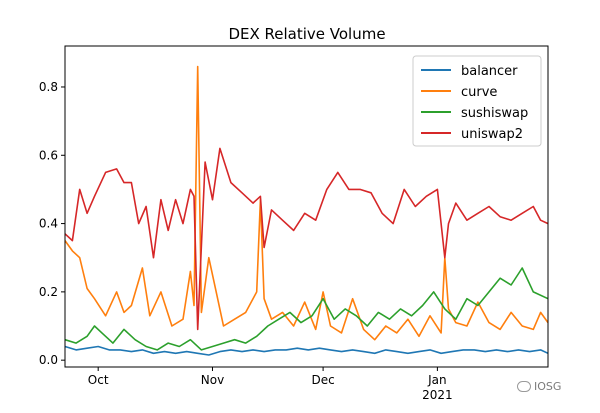 The width and height of the screenshot is (600, 413). Describe the element at coordinates (306, 350) in the screenshot. I see `series-line-balancer` at that location.